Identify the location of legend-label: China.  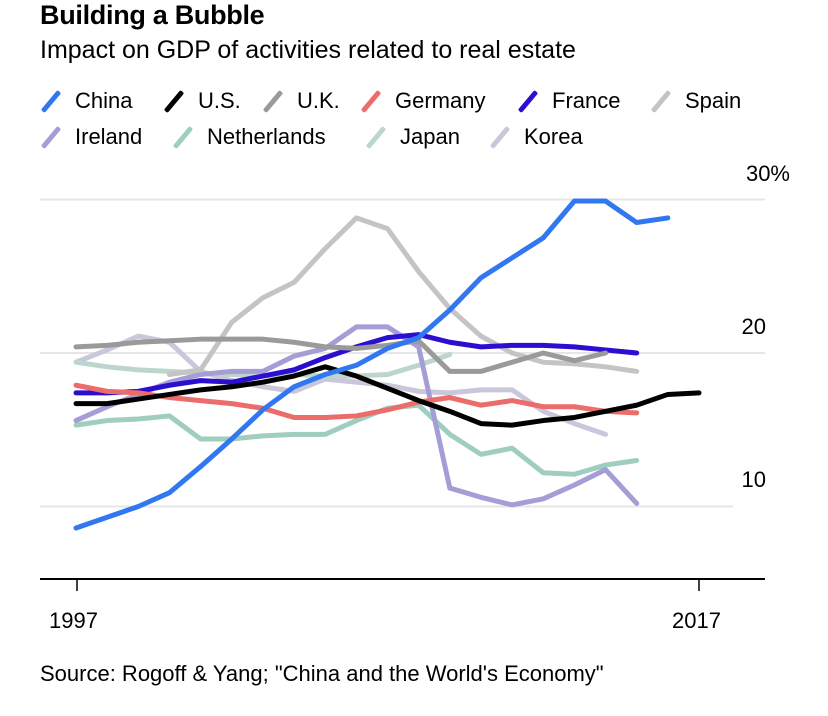
(104, 100).